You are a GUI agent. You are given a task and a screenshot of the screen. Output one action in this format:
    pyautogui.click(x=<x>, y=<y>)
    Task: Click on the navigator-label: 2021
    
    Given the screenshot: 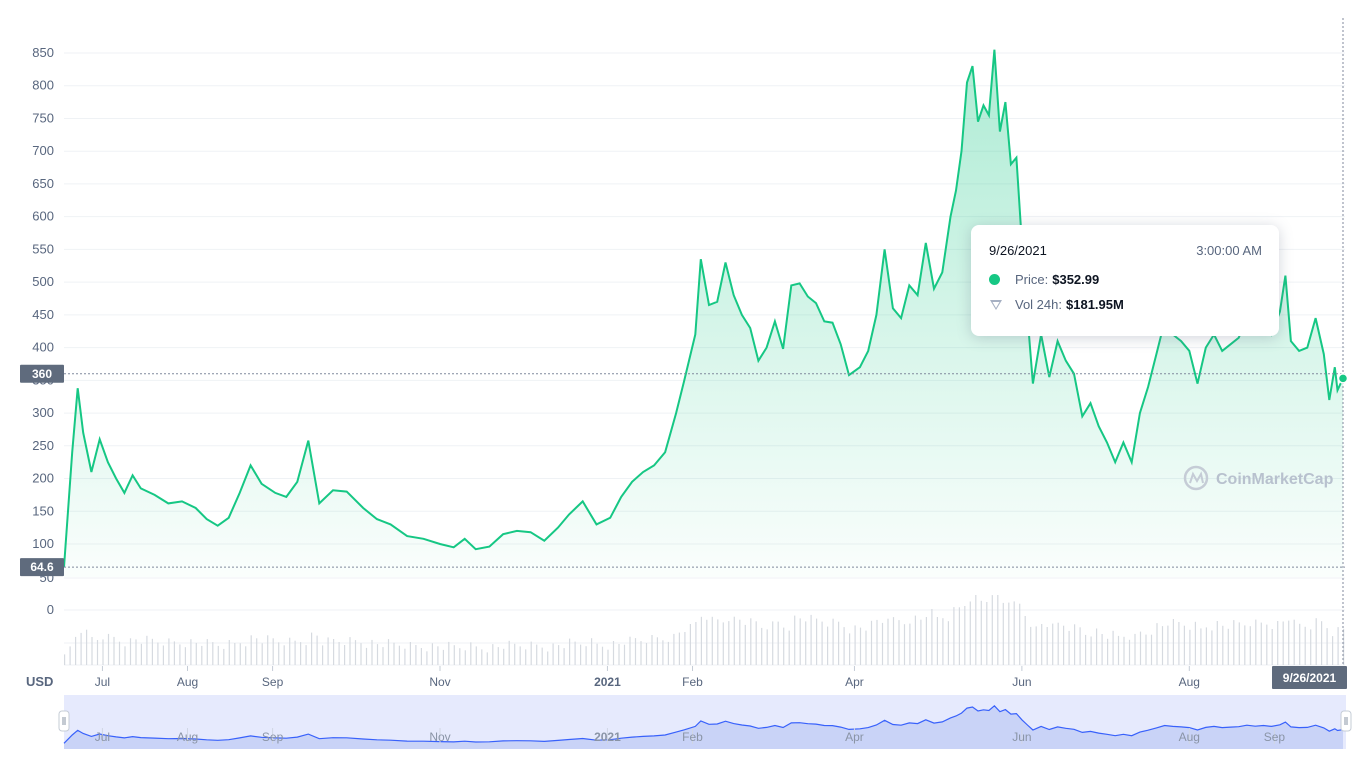 What is the action you would take?
    pyautogui.click(x=607, y=737)
    